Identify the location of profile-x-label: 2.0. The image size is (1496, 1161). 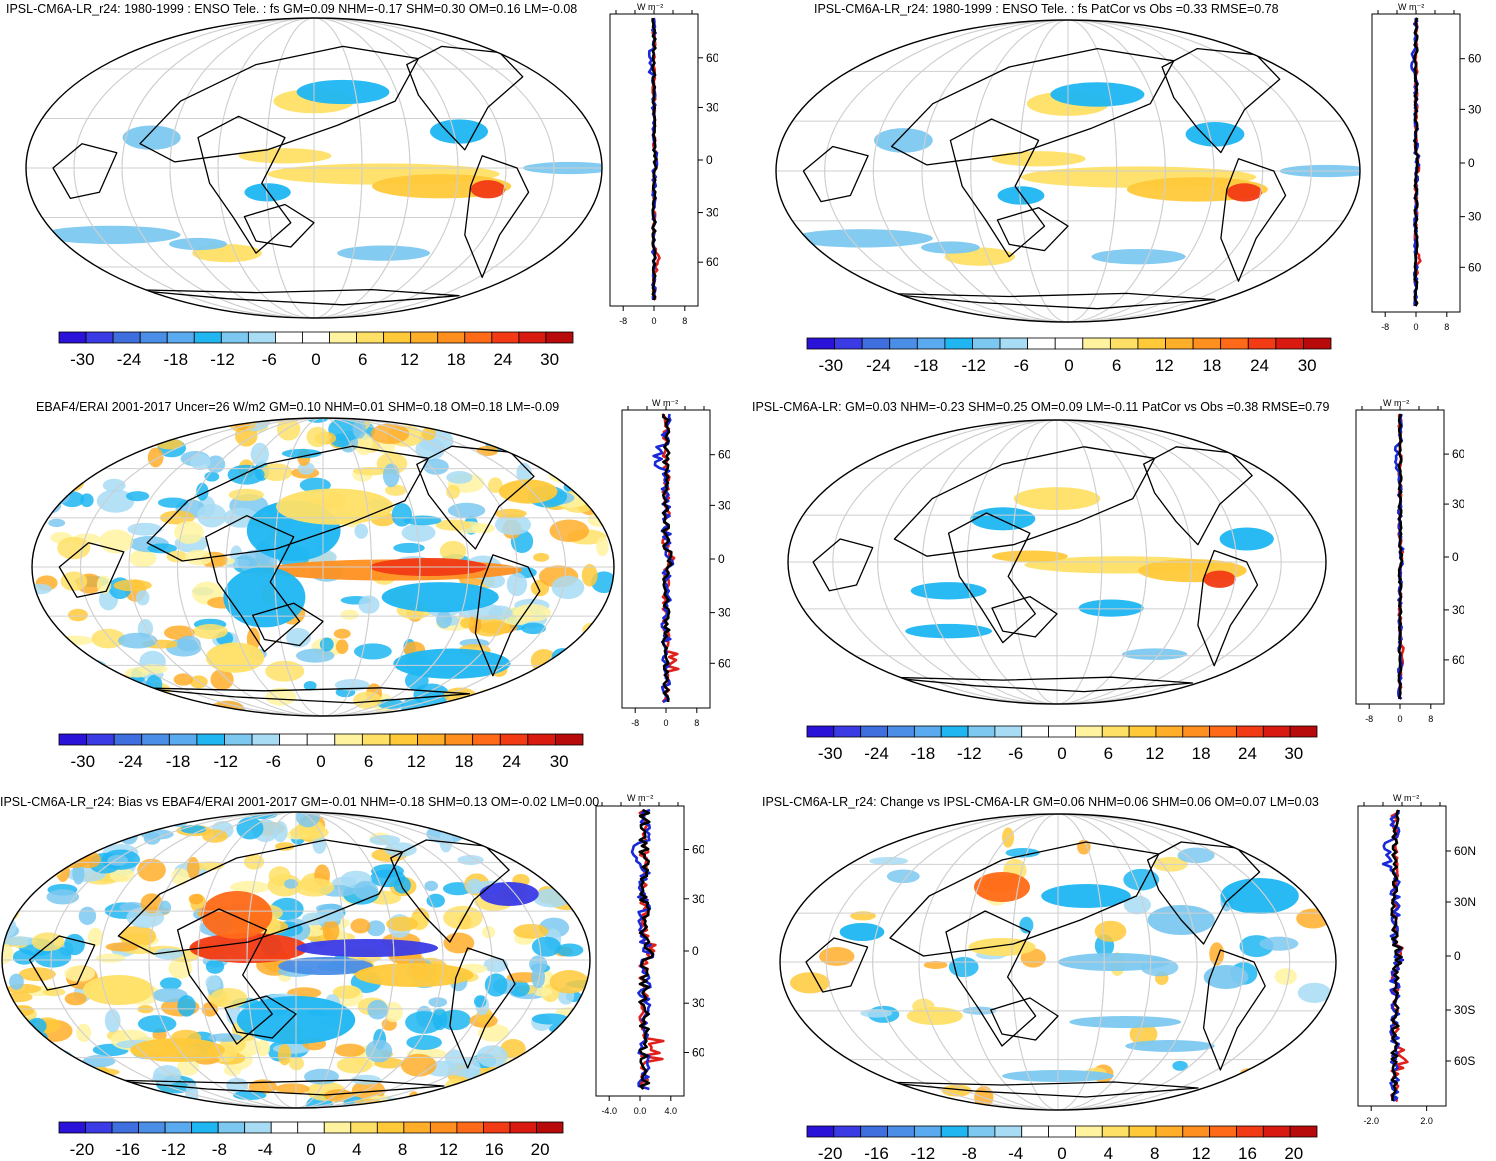
(1426, 1121).